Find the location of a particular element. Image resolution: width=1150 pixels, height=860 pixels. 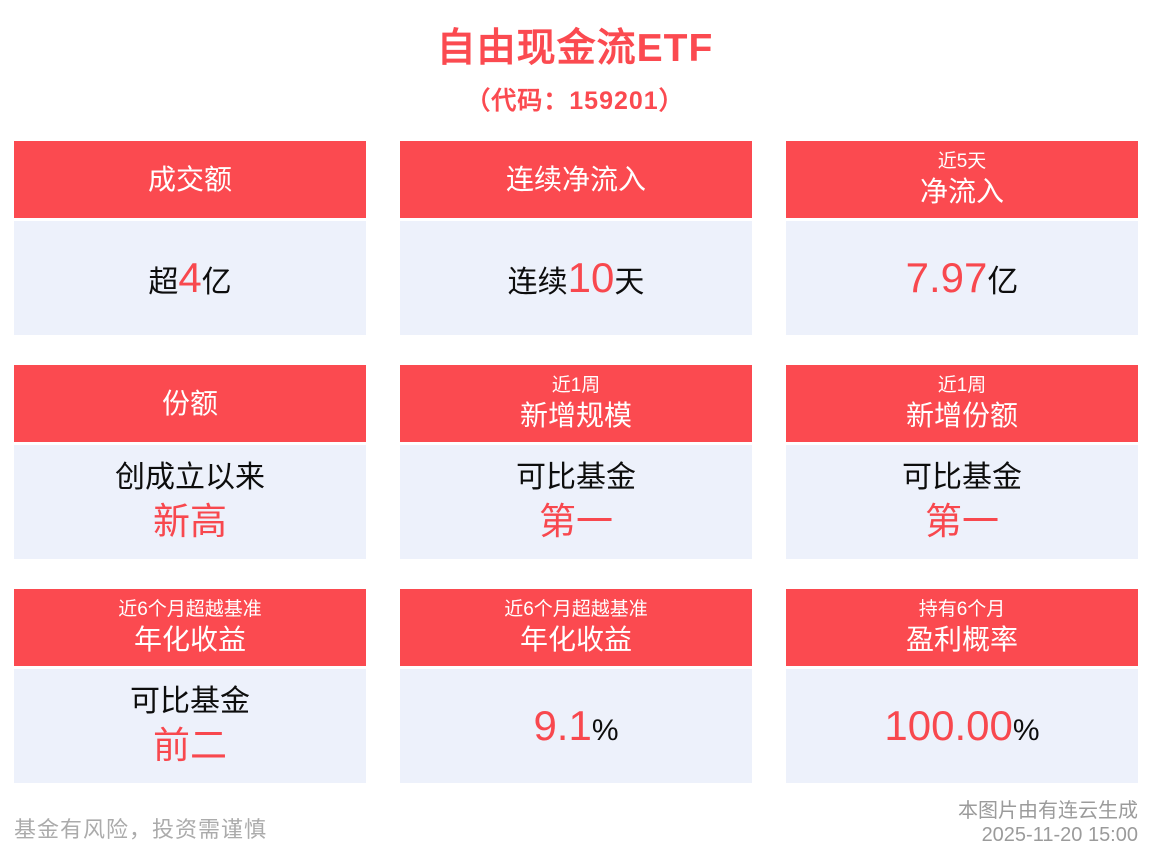

card-6m-holding-profit-probability-header: 持有6个月 盈利概率 is located at coordinates (962, 629).